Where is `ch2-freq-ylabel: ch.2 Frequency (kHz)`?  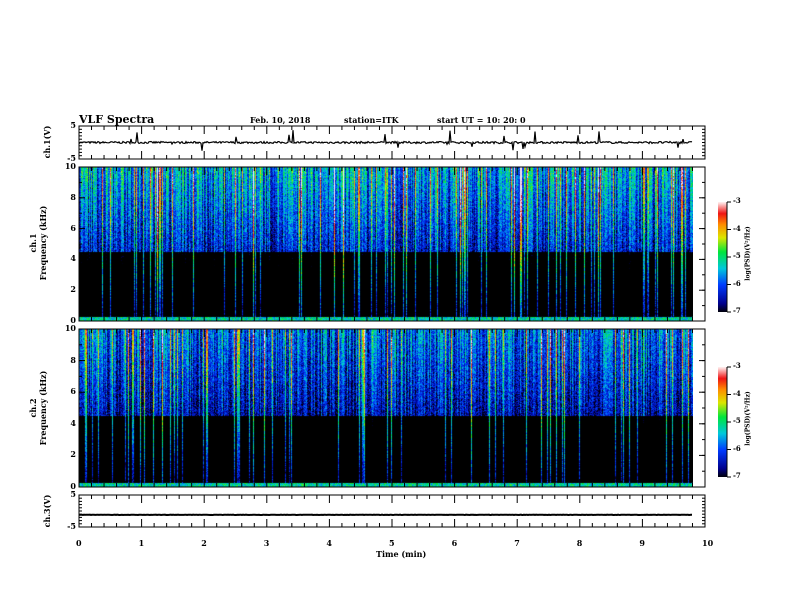
ch2-freq-ylabel: ch.2 Frequency (kHz) is located at coordinates (38, 408).